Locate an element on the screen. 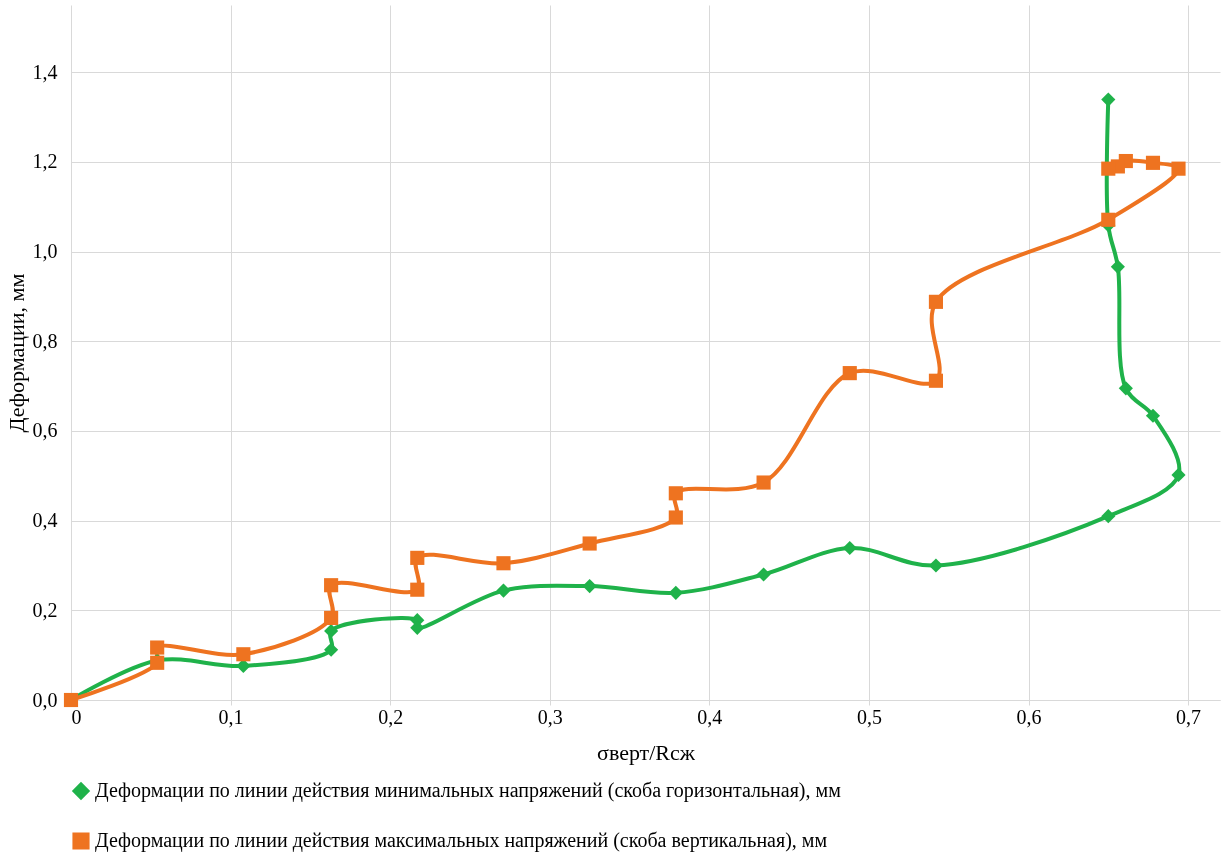 The image size is (1229, 865). x-tick-label: 0,6 is located at coordinates (1029, 716).